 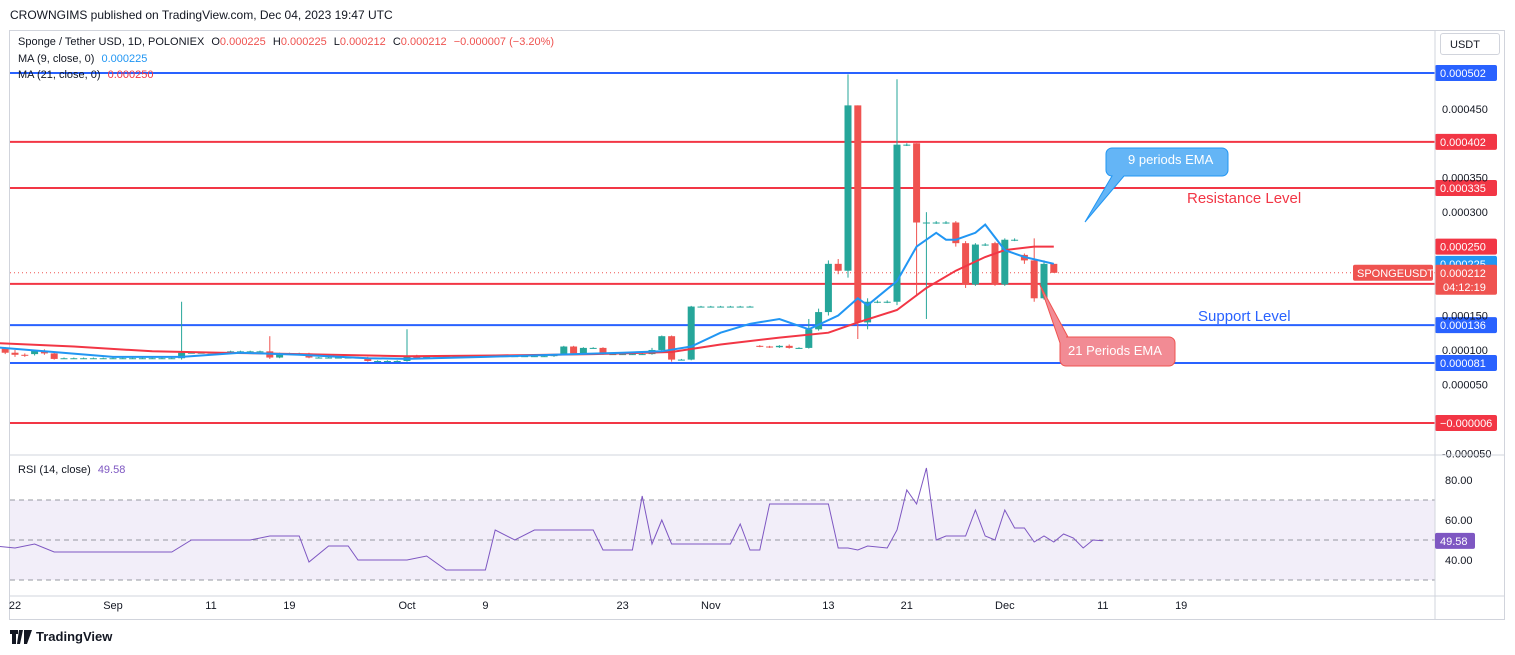 I want to click on price-tick-label: 0.000300, so click(x=1465, y=213).